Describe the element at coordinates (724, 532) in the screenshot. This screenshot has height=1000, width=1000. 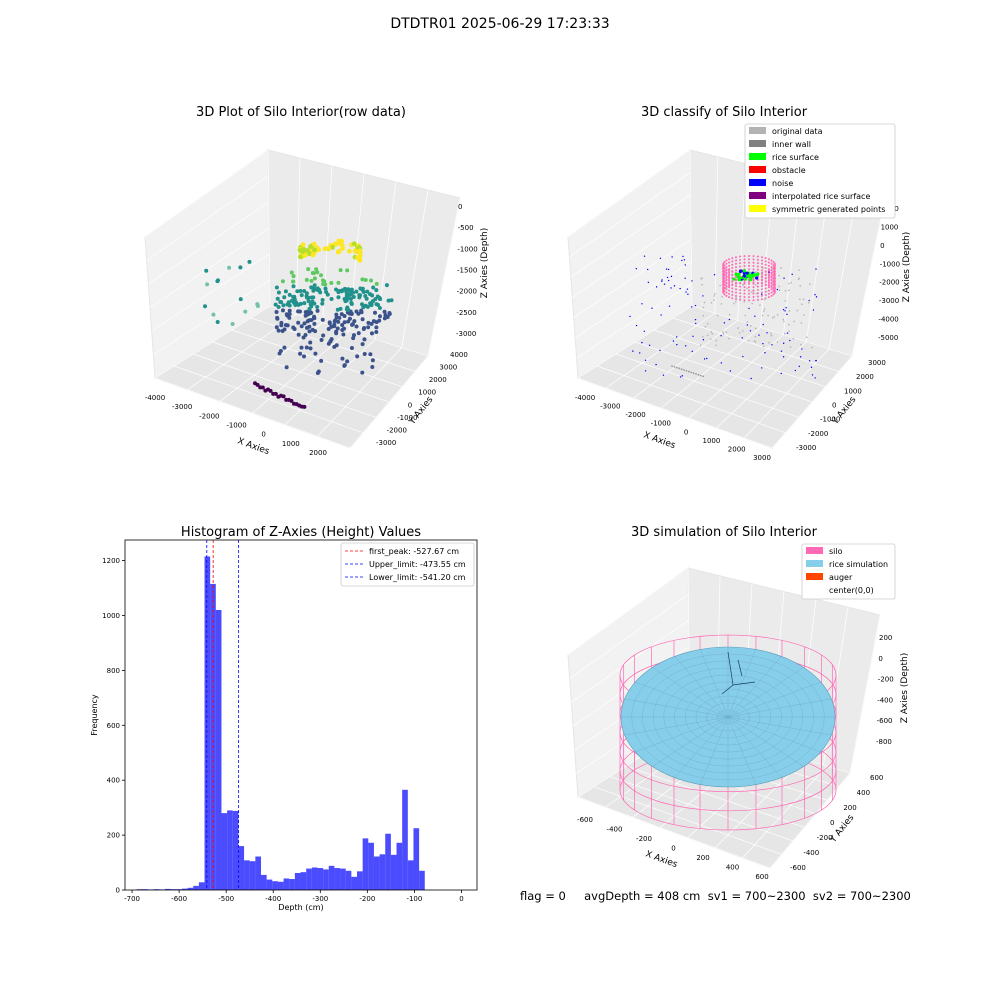
I see `panel-title: 3D simulation of Silo Interior` at that location.